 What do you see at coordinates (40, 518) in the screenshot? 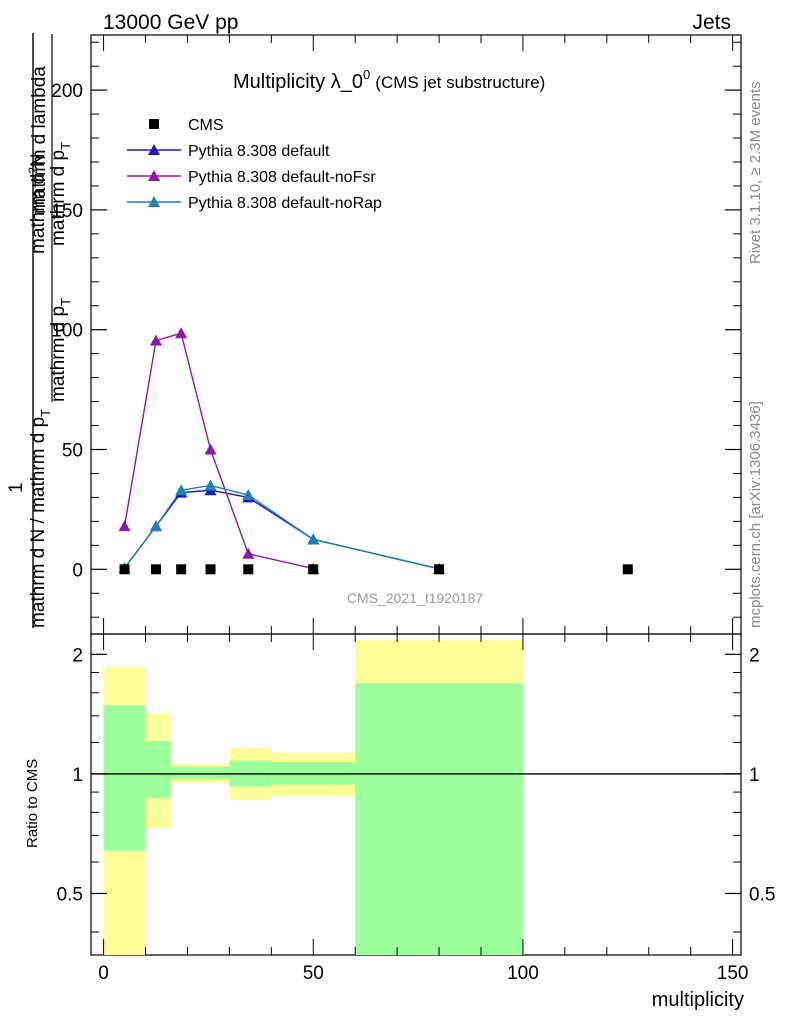
I see `y-label-frac-den: mathrm d N / mathrm d pT` at bounding box center [40, 518].